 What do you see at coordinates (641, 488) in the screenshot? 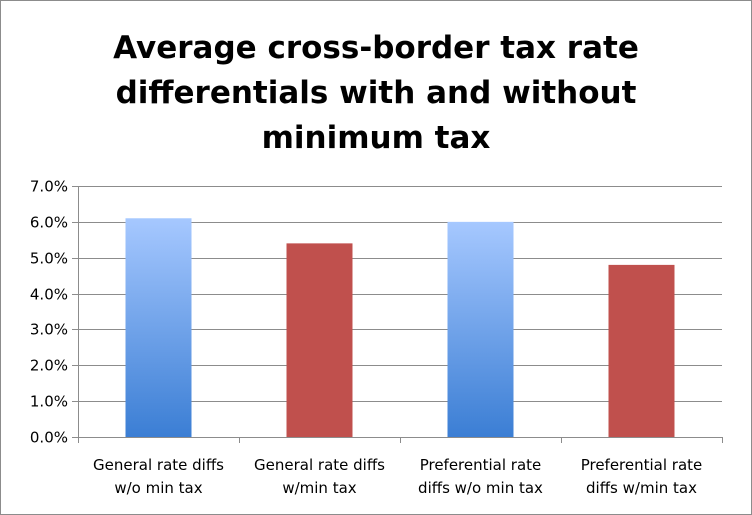
I see `category-label: diffs w/min tax` at bounding box center [641, 488].